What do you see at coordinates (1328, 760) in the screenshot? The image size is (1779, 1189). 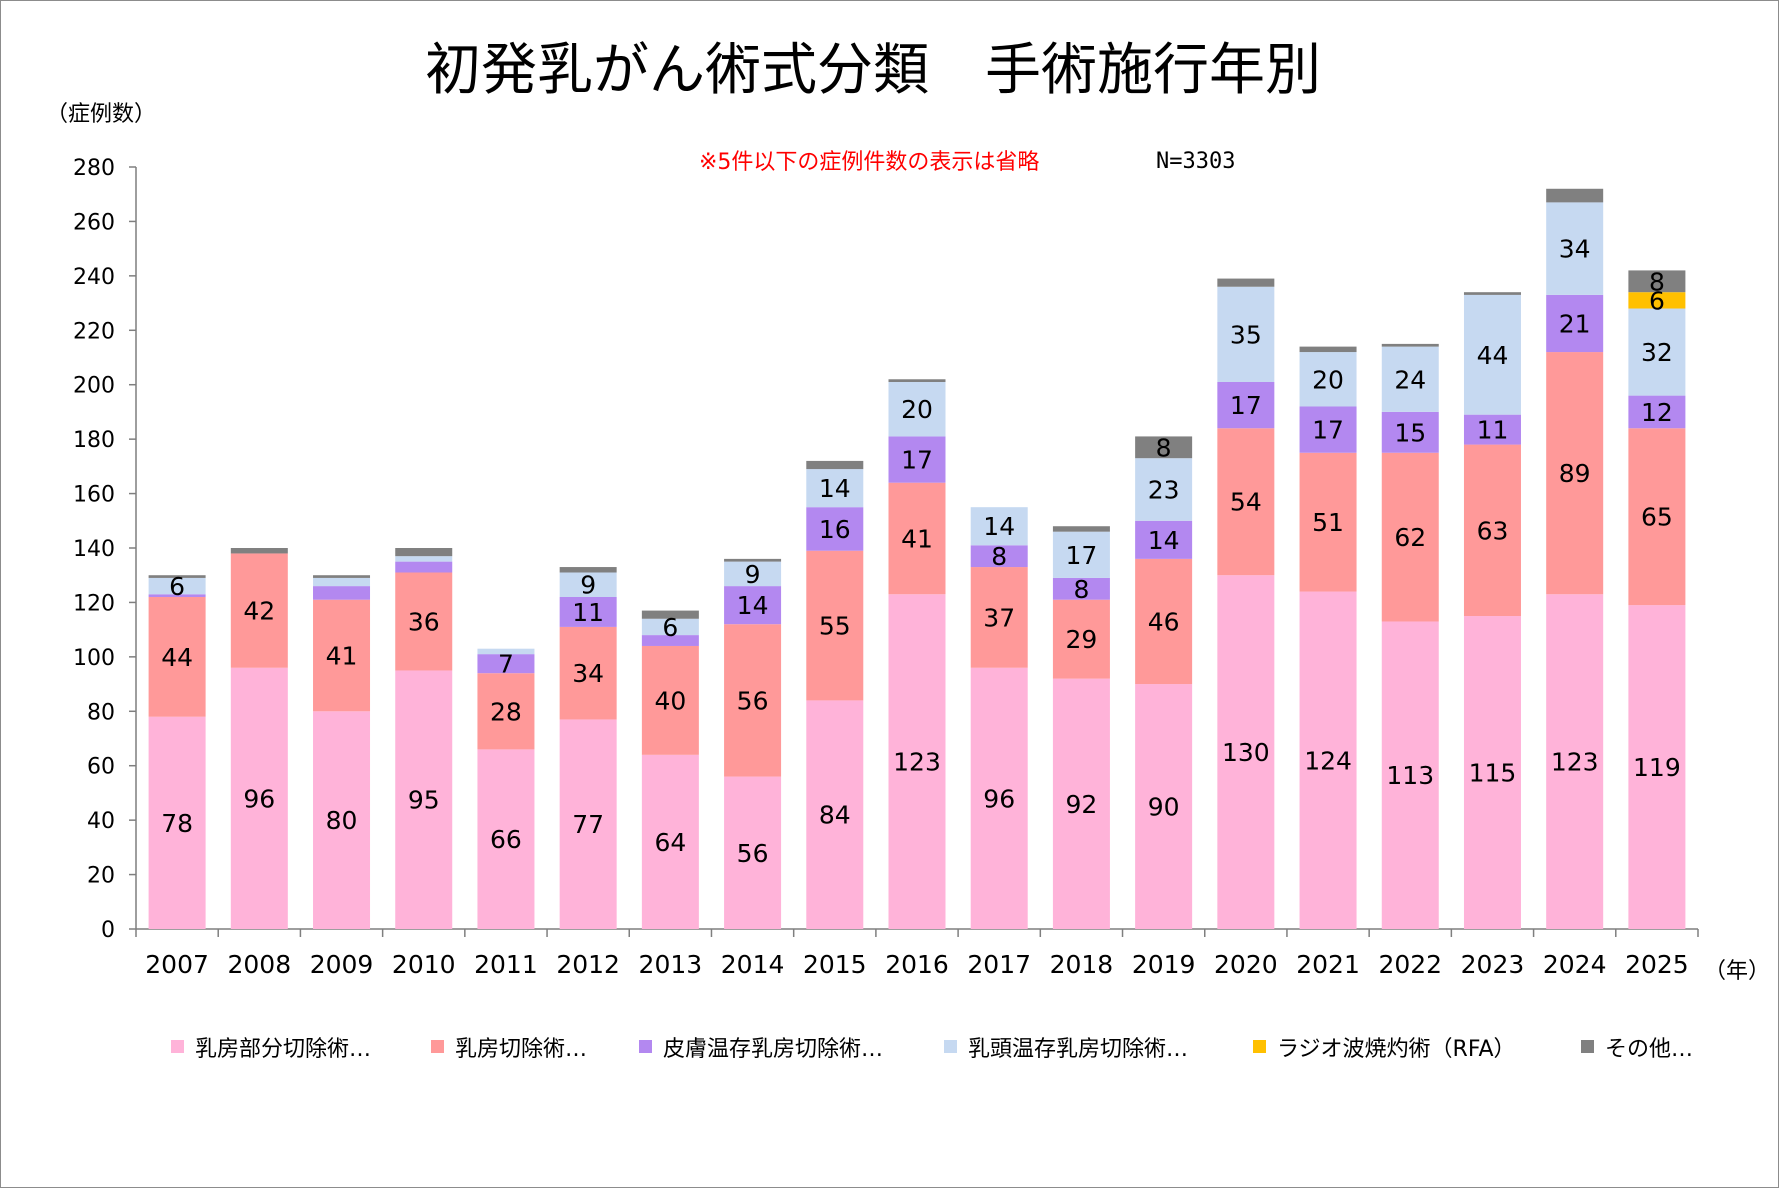 I see `data-label: 124` at bounding box center [1328, 760].